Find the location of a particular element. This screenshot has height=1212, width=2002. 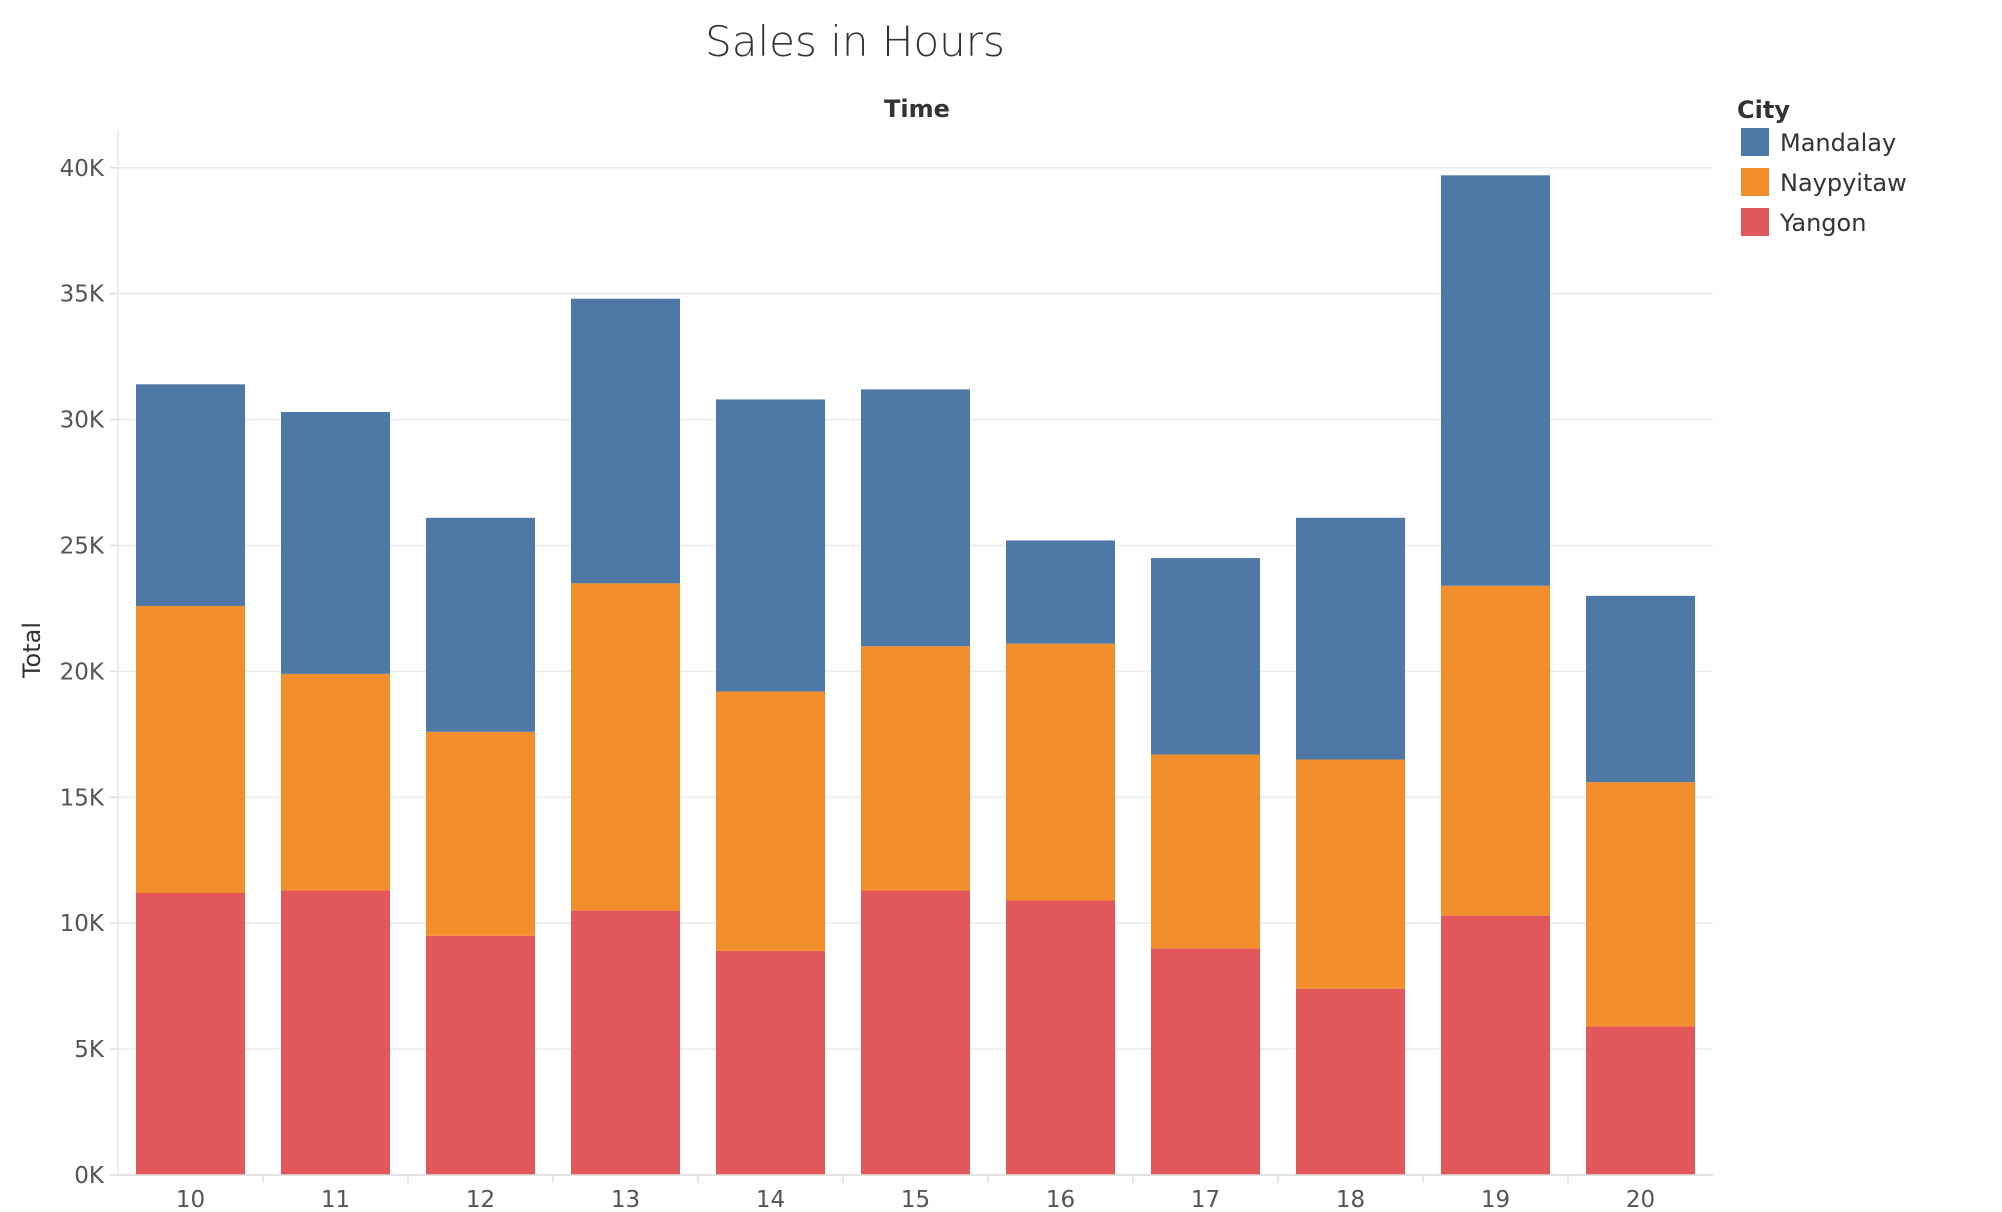

x-tick-label-20: 20 is located at coordinates (1640, 1199).